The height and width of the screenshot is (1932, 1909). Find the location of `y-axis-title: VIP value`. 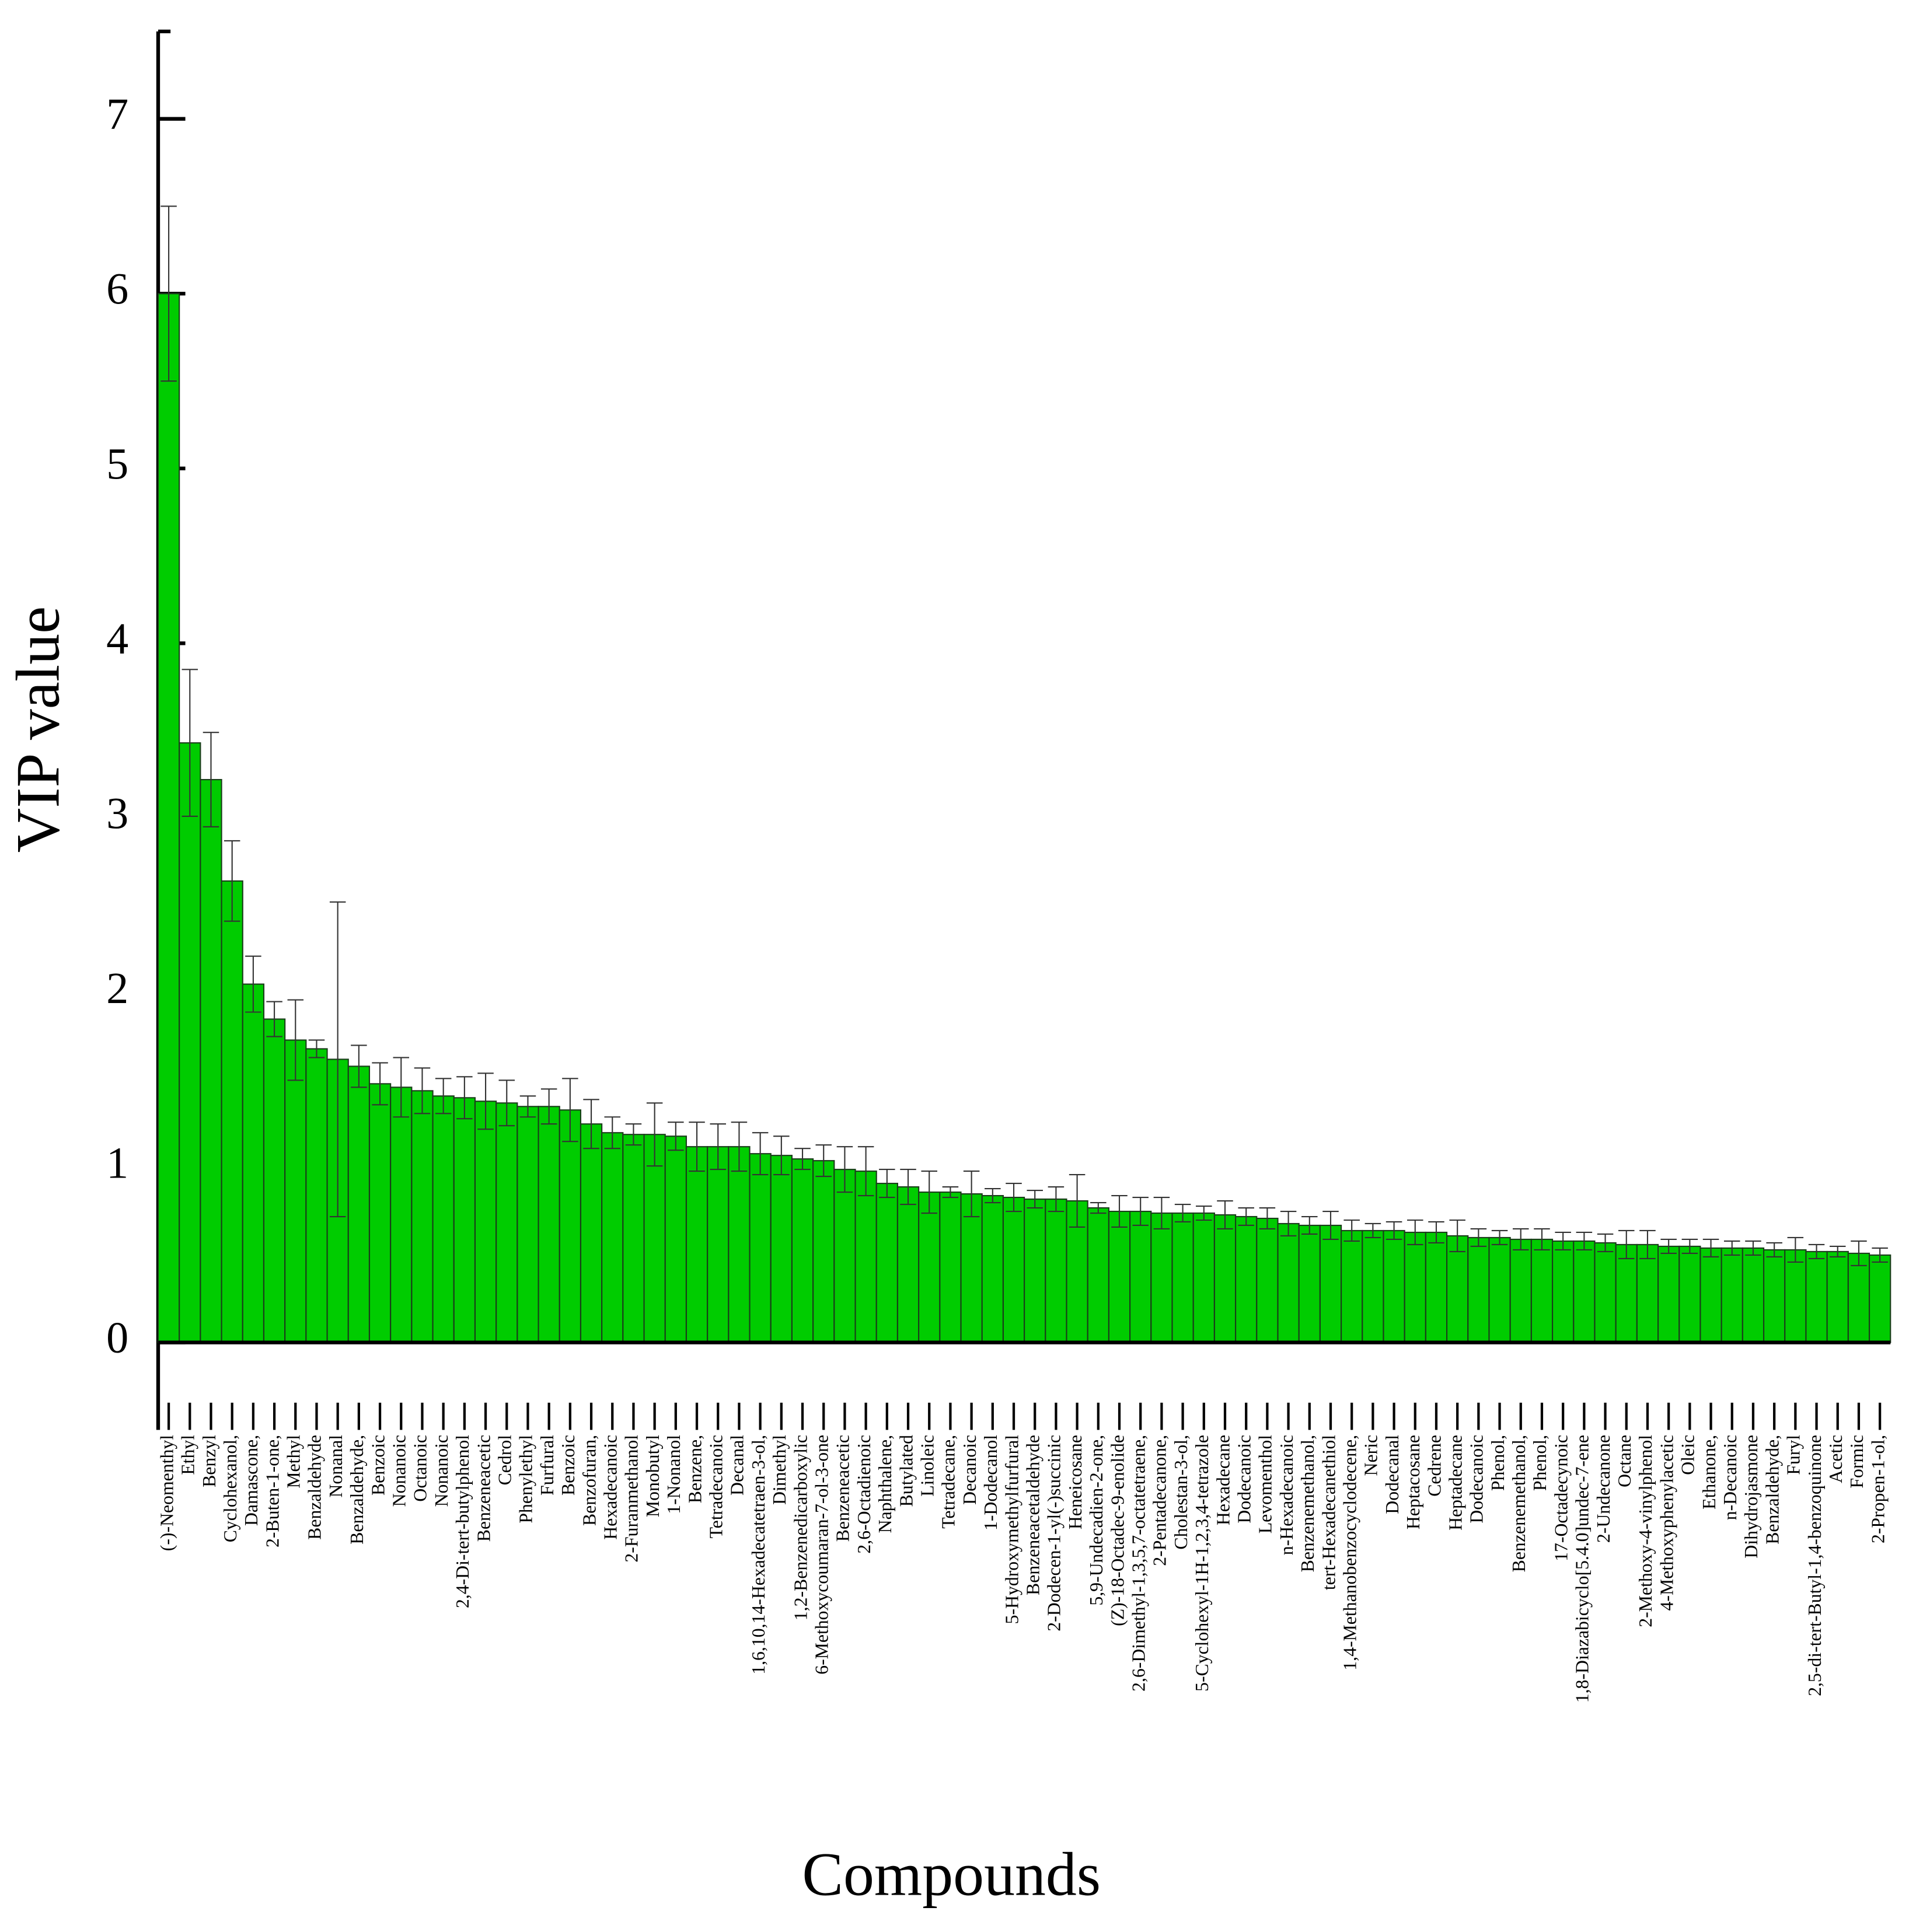

y-axis-title: VIP value is located at coordinates (38, 729).